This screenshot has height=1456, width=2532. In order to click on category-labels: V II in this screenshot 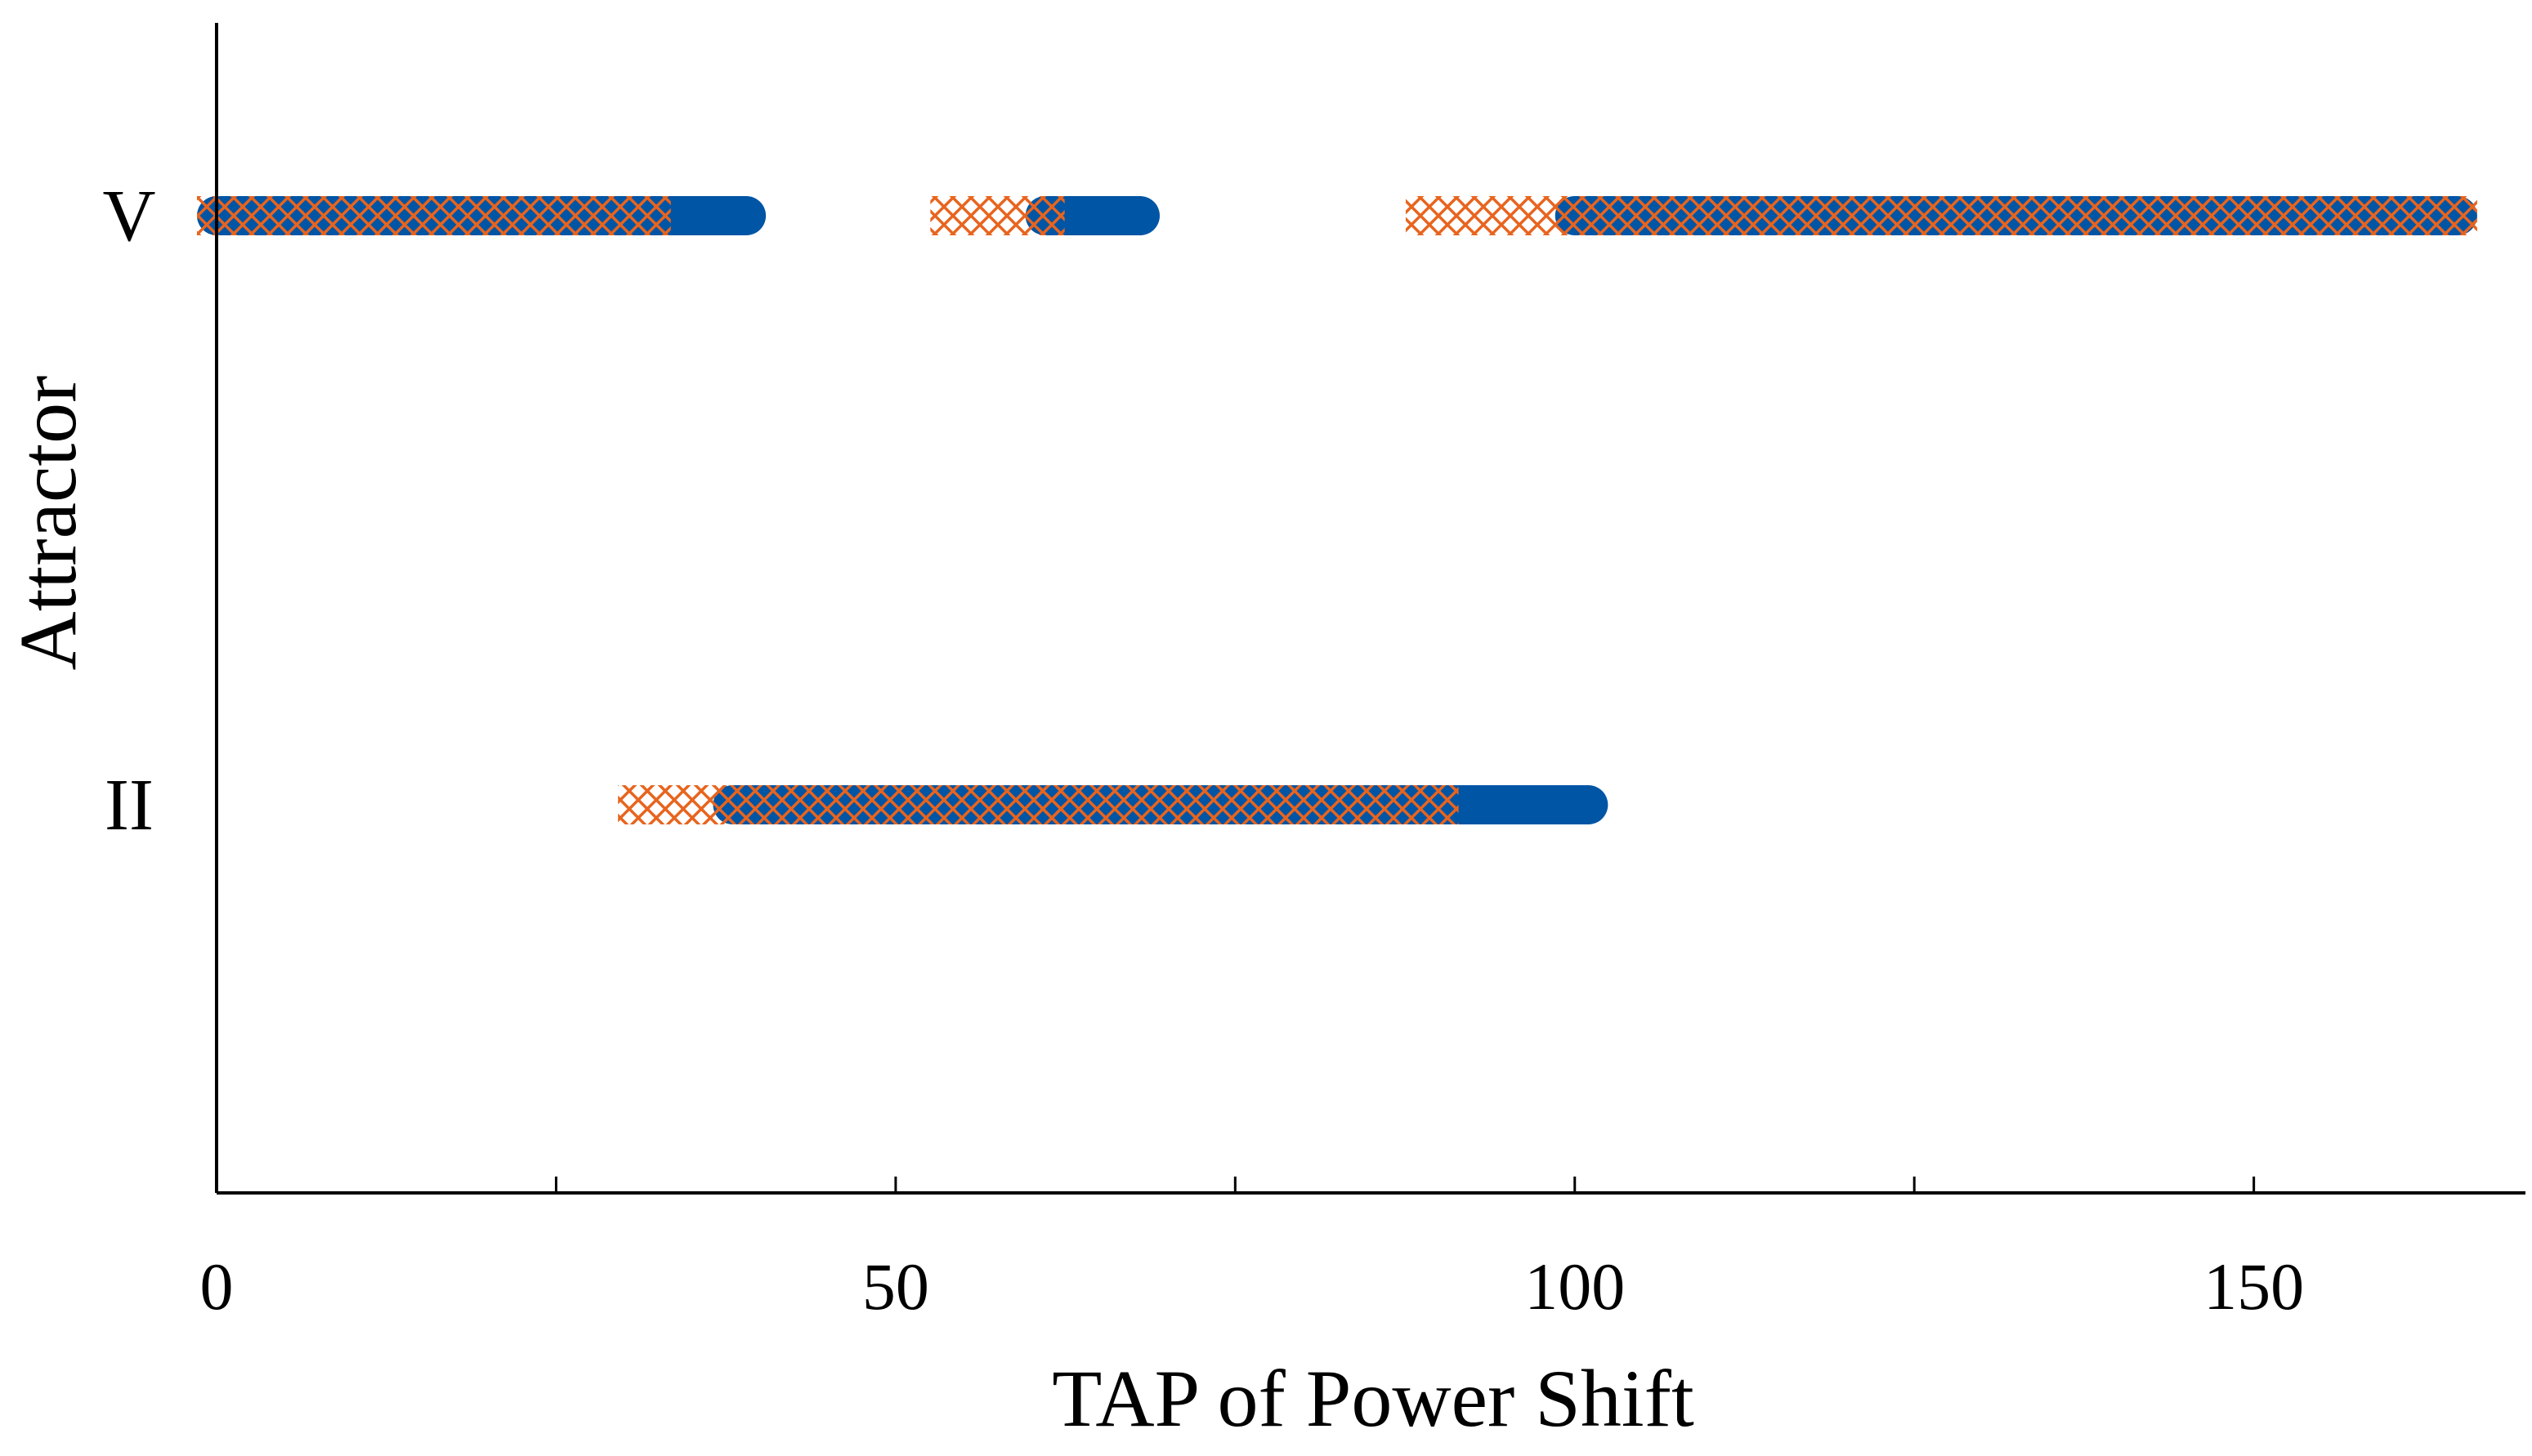, I will do `click(129, 511)`.